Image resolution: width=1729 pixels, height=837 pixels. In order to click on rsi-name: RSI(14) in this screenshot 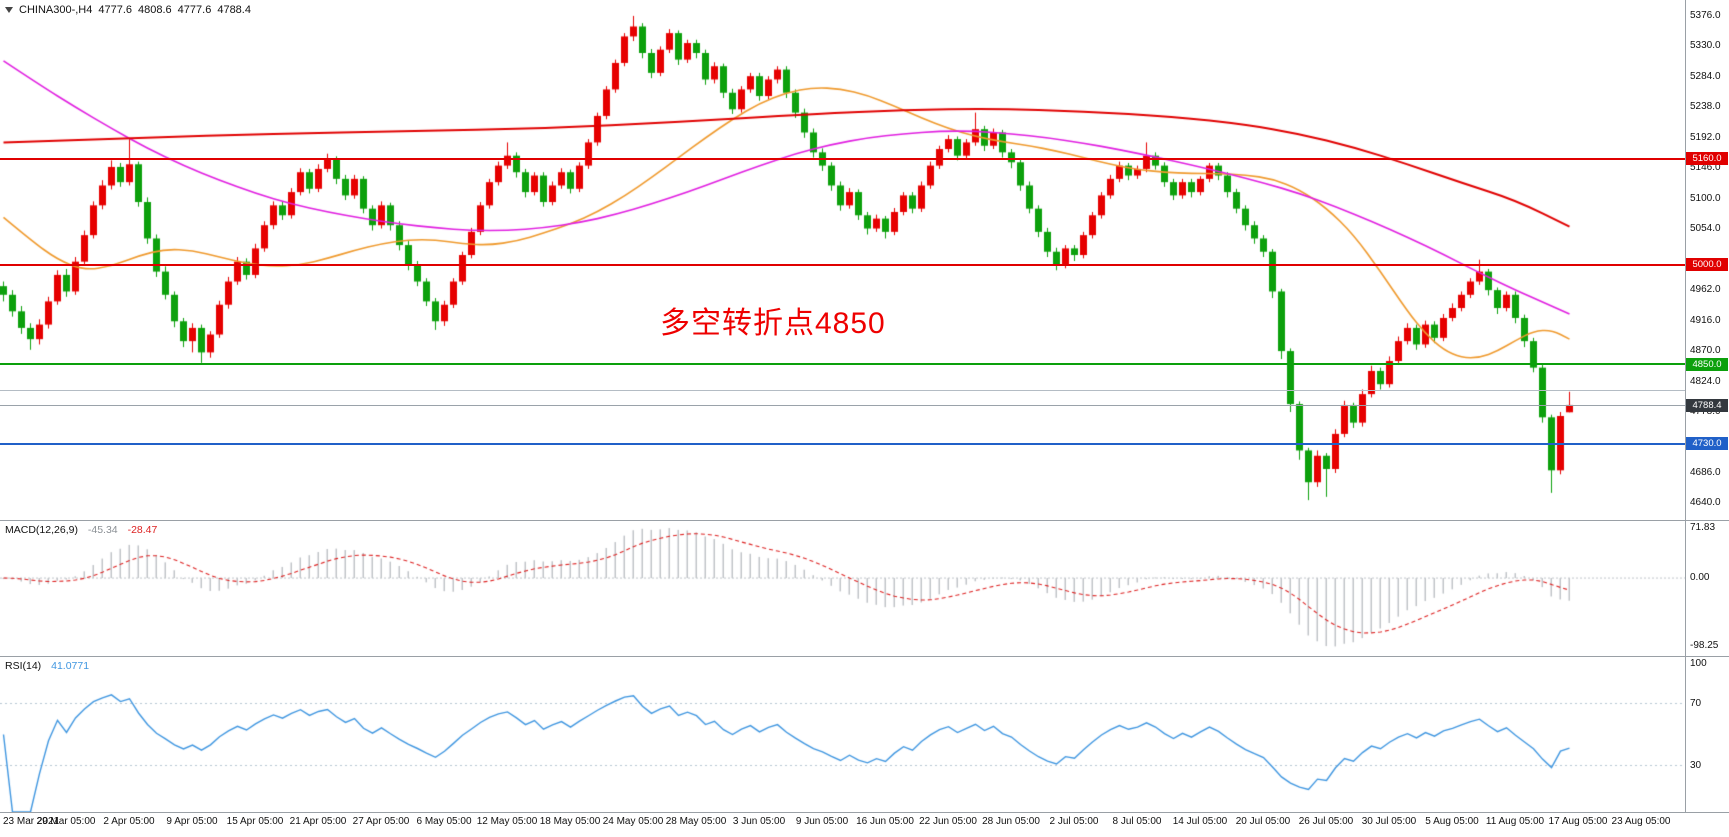, I will do `click(23, 666)`.